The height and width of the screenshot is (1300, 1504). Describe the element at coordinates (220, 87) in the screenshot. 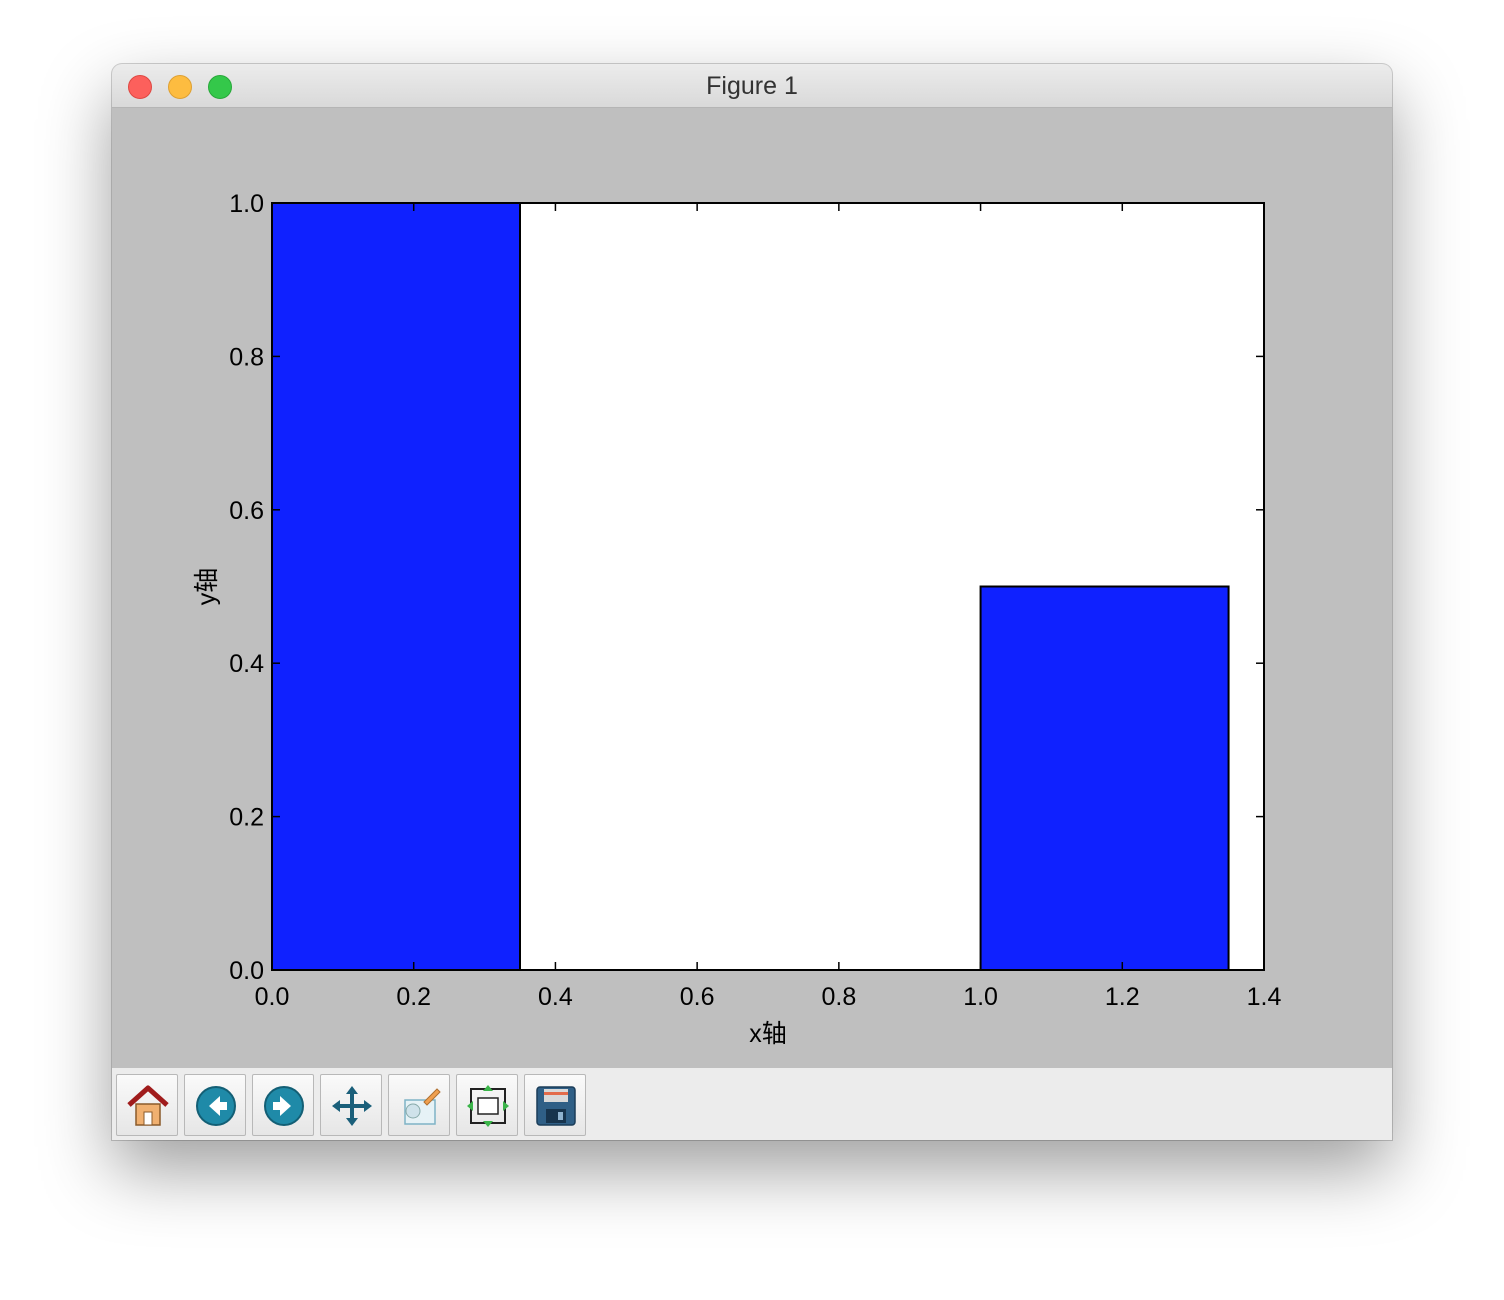

I see `zoom-window-button` at that location.